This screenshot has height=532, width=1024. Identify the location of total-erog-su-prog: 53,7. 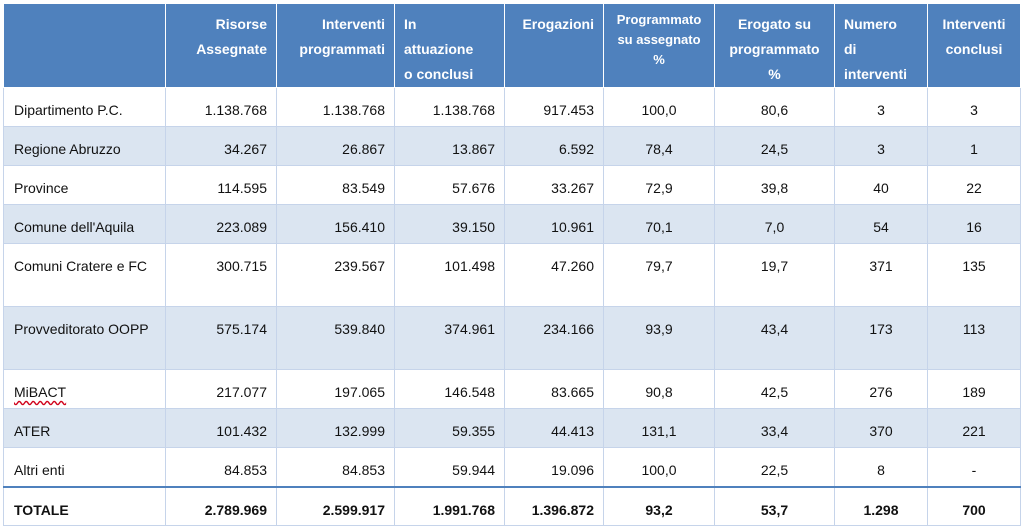
(774, 505).